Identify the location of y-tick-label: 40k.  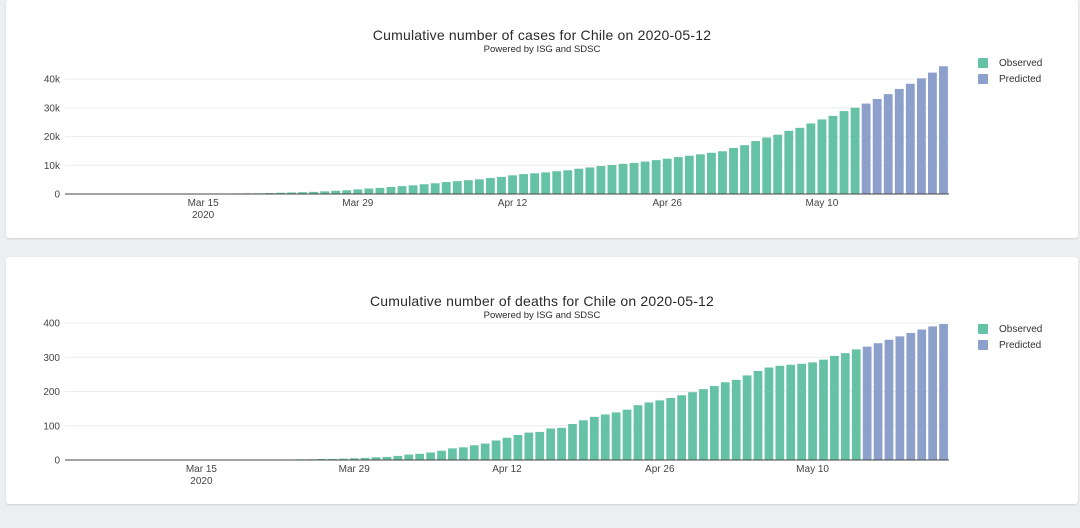
(52, 80).